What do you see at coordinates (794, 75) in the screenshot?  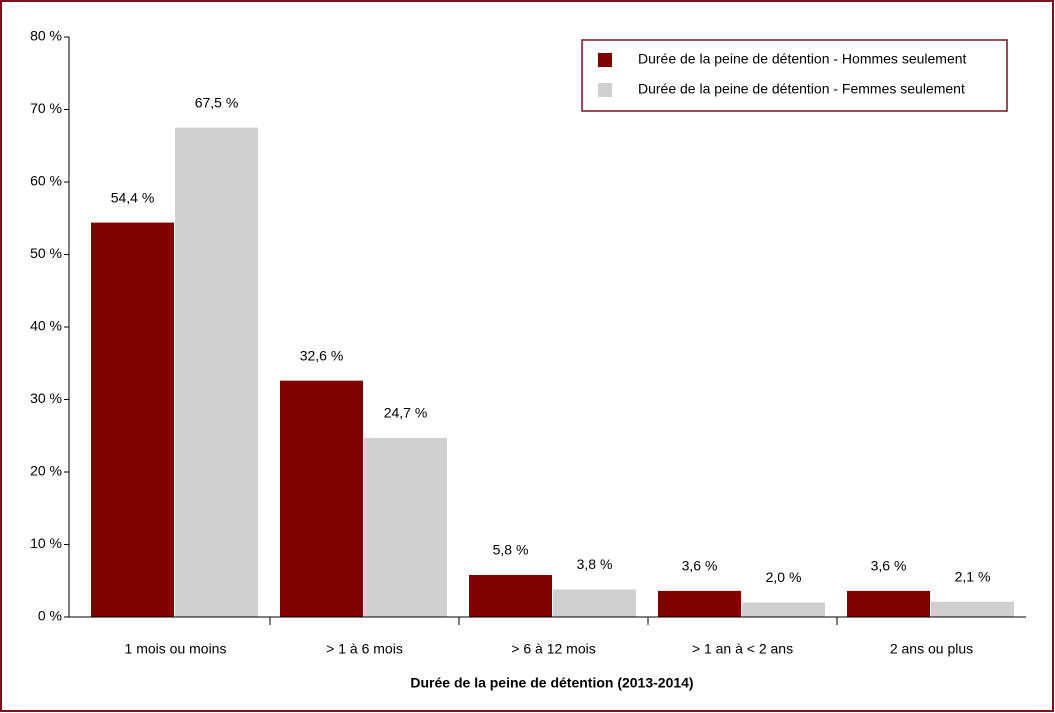 I see `legend-box` at bounding box center [794, 75].